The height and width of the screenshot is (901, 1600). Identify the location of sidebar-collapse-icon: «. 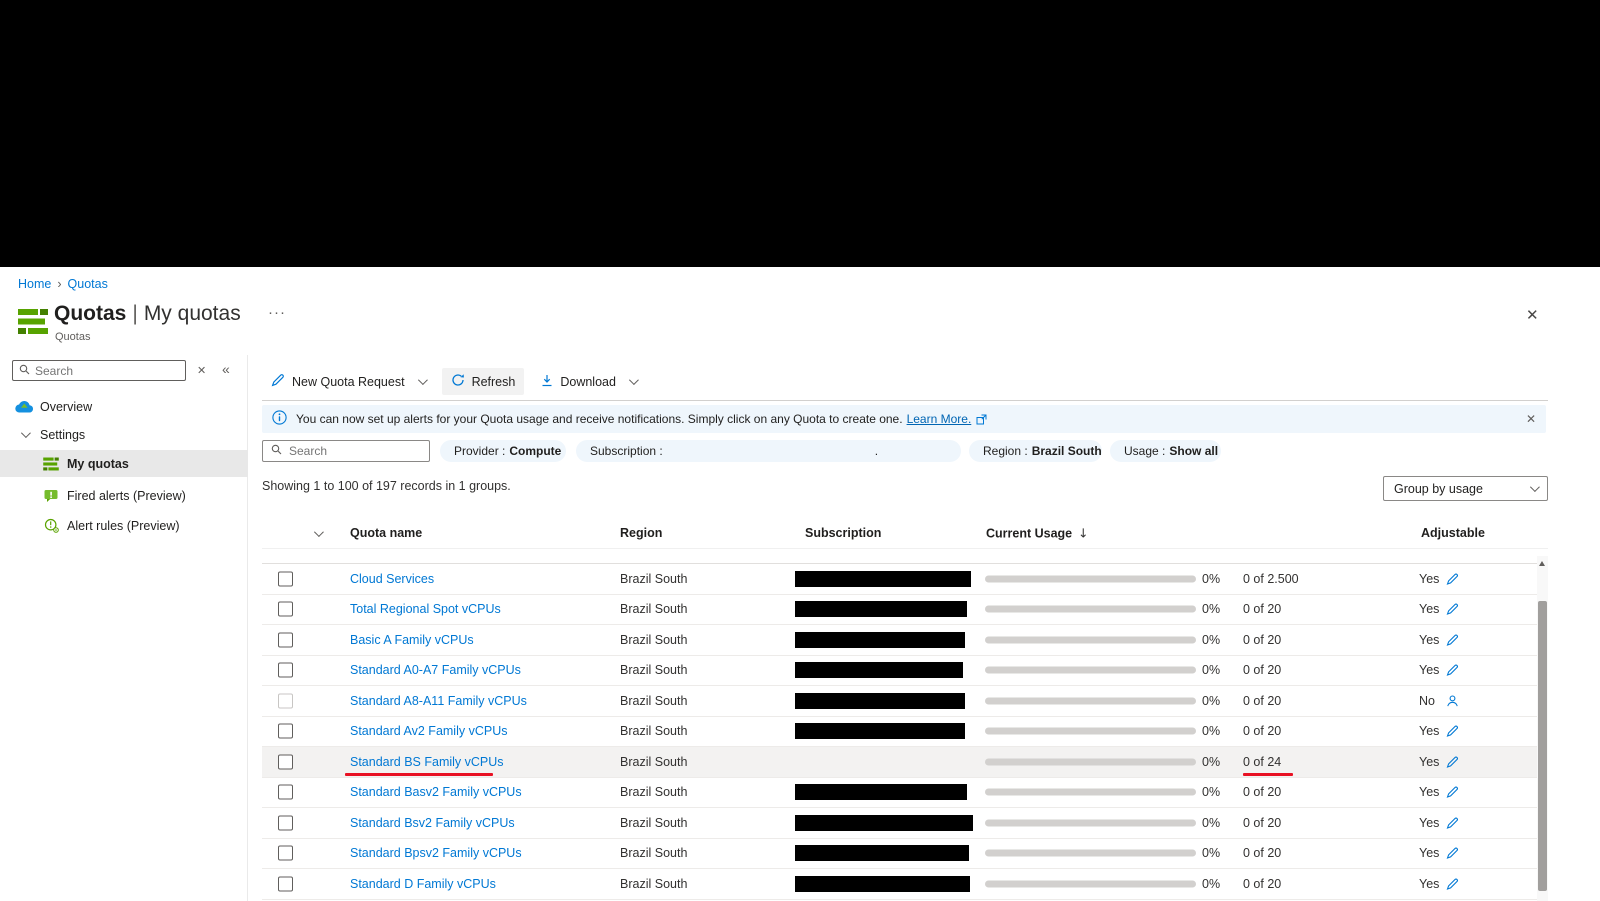
(226, 369).